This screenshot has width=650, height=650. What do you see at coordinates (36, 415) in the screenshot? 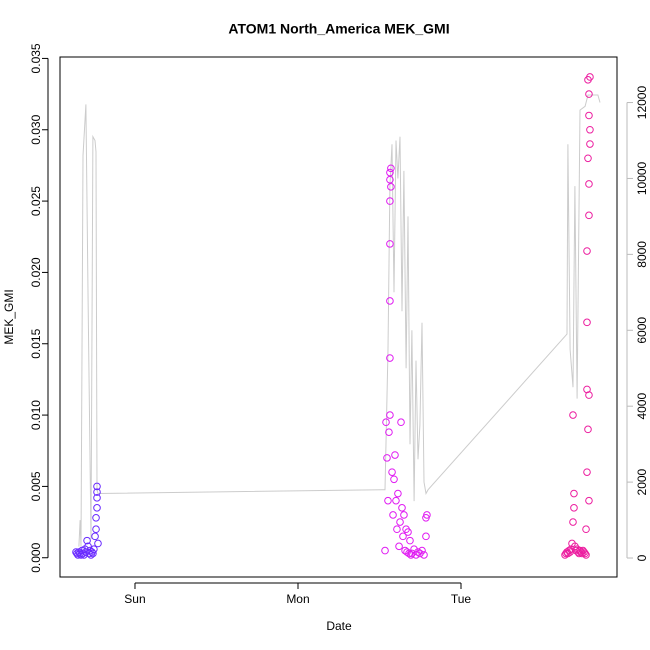
I see `y-tick-label: 0.010` at bounding box center [36, 415].